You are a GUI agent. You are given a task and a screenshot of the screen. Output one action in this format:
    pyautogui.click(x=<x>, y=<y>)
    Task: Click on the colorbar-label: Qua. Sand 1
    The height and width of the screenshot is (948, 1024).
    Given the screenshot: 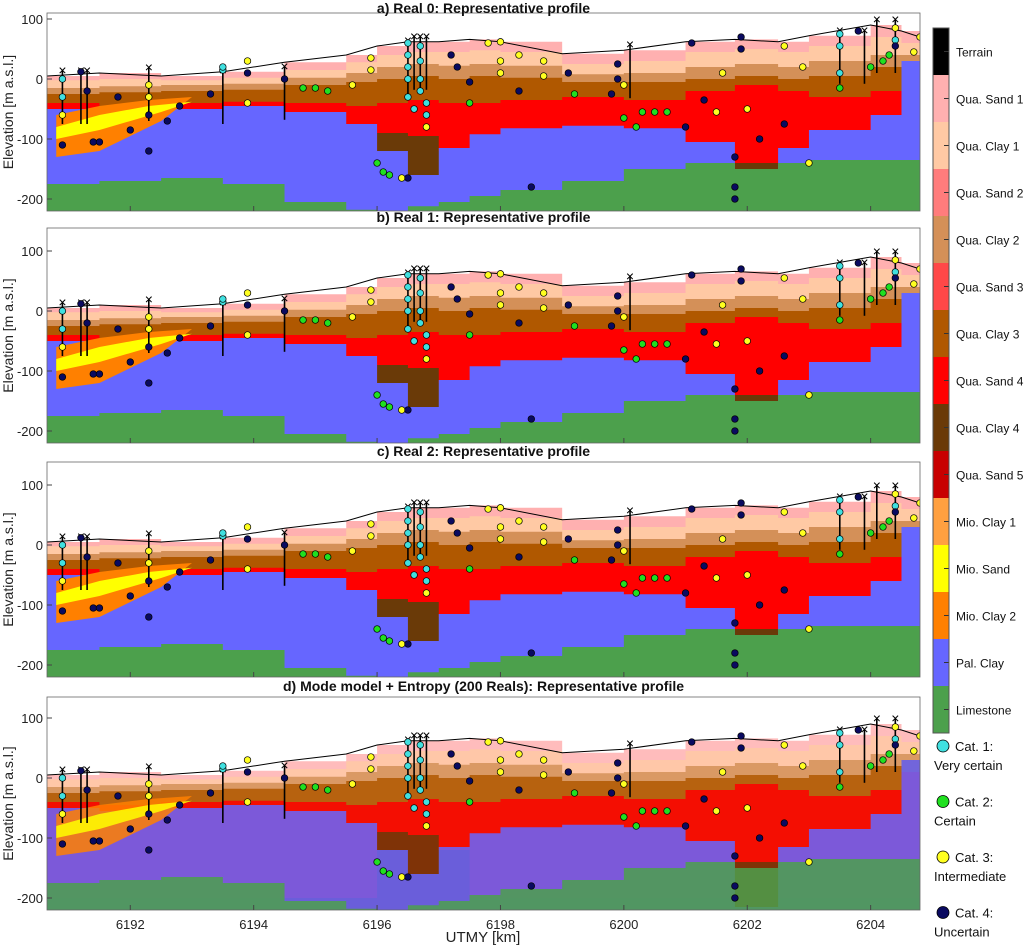 What is the action you would take?
    pyautogui.click(x=990, y=100)
    